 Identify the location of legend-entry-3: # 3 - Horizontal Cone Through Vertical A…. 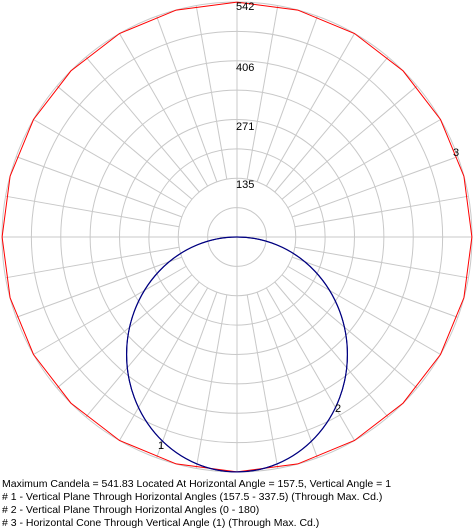
(161, 523).